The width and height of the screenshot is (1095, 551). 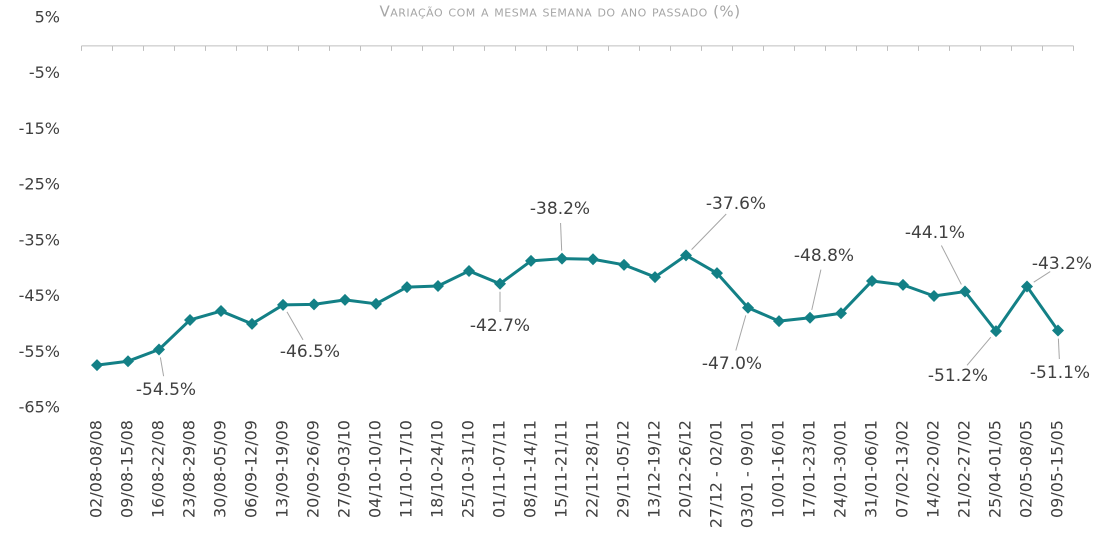 What do you see at coordinates (902, 469) in the screenshot?
I see `x-tick-label: 07/02-13/02` at bounding box center [902, 469].